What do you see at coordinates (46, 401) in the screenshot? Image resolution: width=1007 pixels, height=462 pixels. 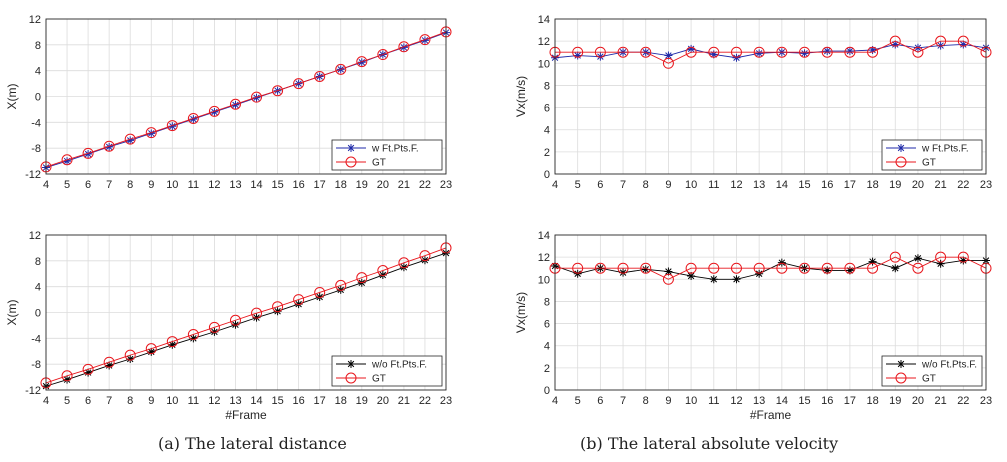 I see `x-tick-label: 4` at bounding box center [46, 401].